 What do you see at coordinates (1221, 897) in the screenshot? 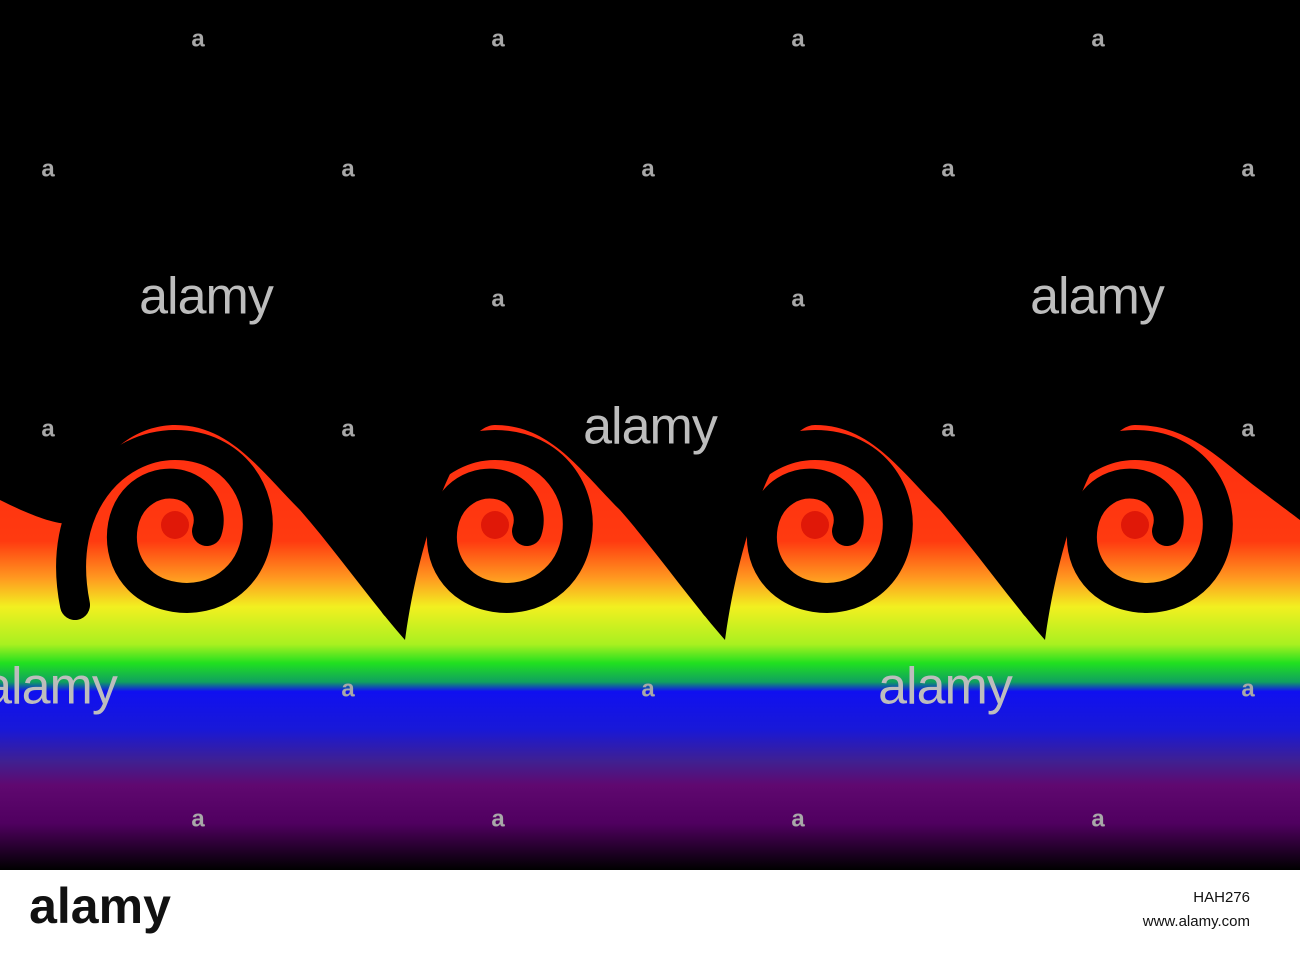
I see `image-id: HAH276` at bounding box center [1221, 897].